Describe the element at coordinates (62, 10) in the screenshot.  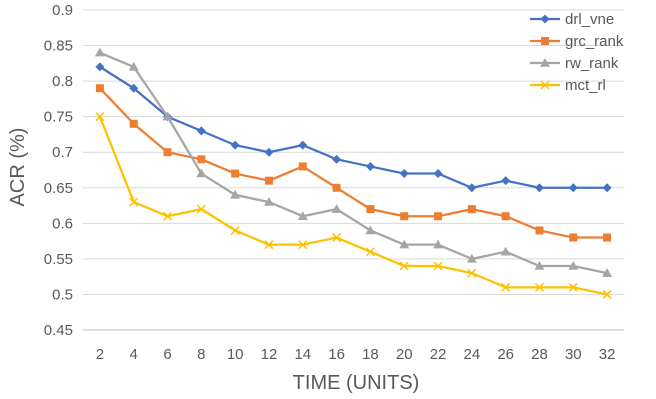
I see `y-tick-label: 0.9` at that location.